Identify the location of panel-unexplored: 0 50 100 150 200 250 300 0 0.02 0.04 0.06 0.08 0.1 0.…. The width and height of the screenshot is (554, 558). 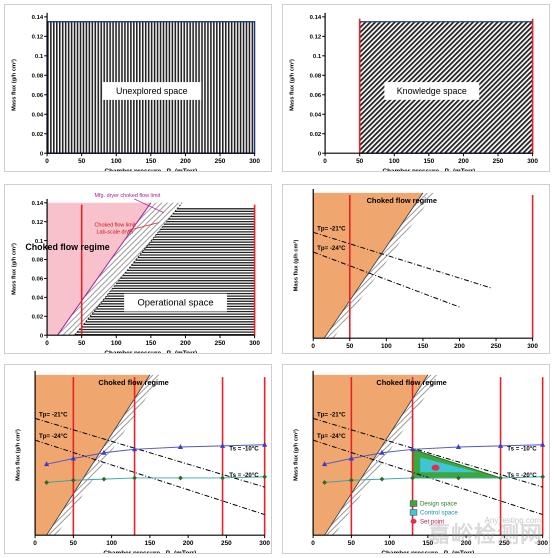
(138, 88).